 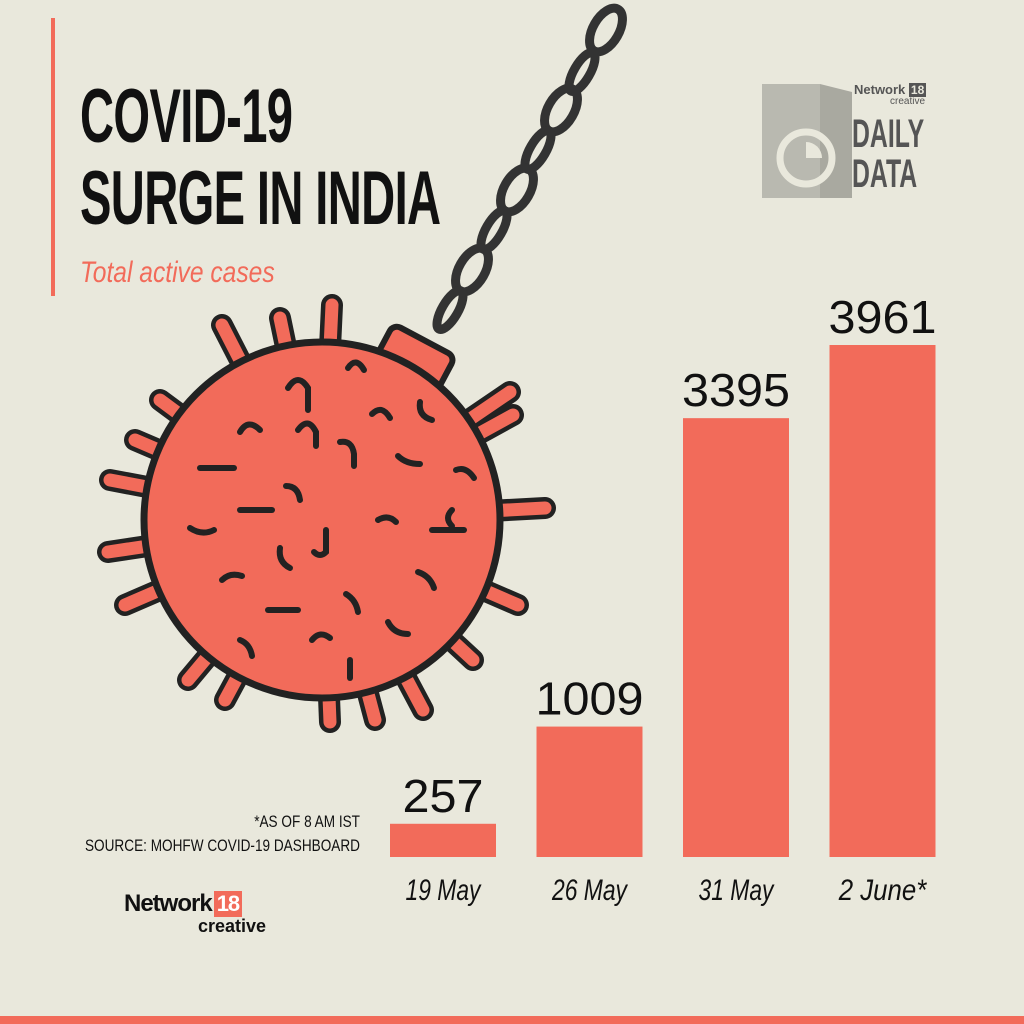 I want to click on data-text: DATA, so click(x=885, y=174).